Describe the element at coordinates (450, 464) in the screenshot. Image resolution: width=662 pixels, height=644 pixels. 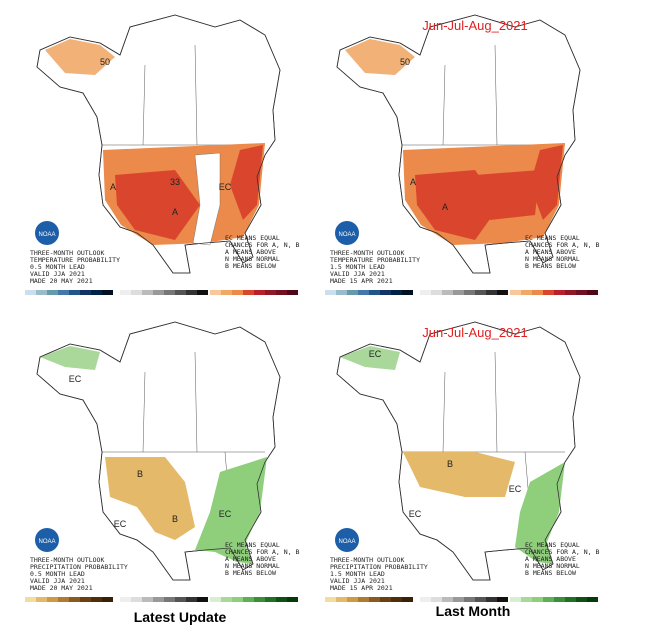
I see `map-label: B` at that location.